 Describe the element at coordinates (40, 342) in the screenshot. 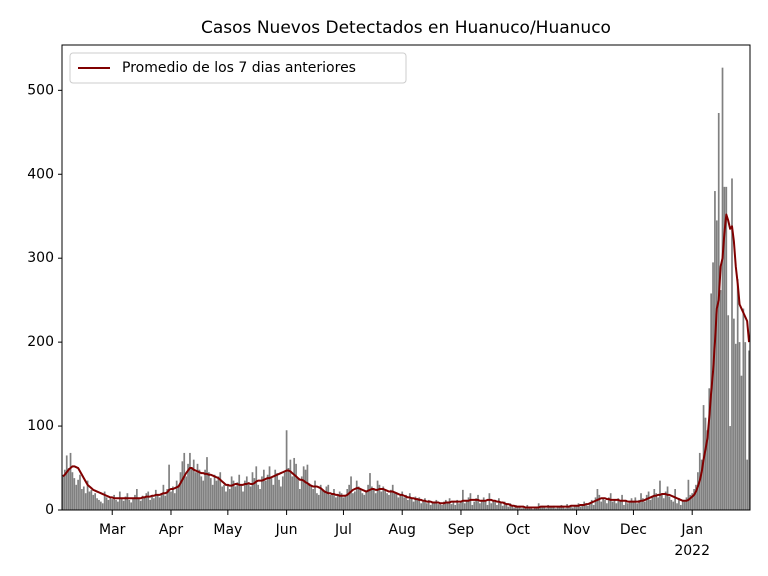

I see `y-tick-label: 200` at that location.